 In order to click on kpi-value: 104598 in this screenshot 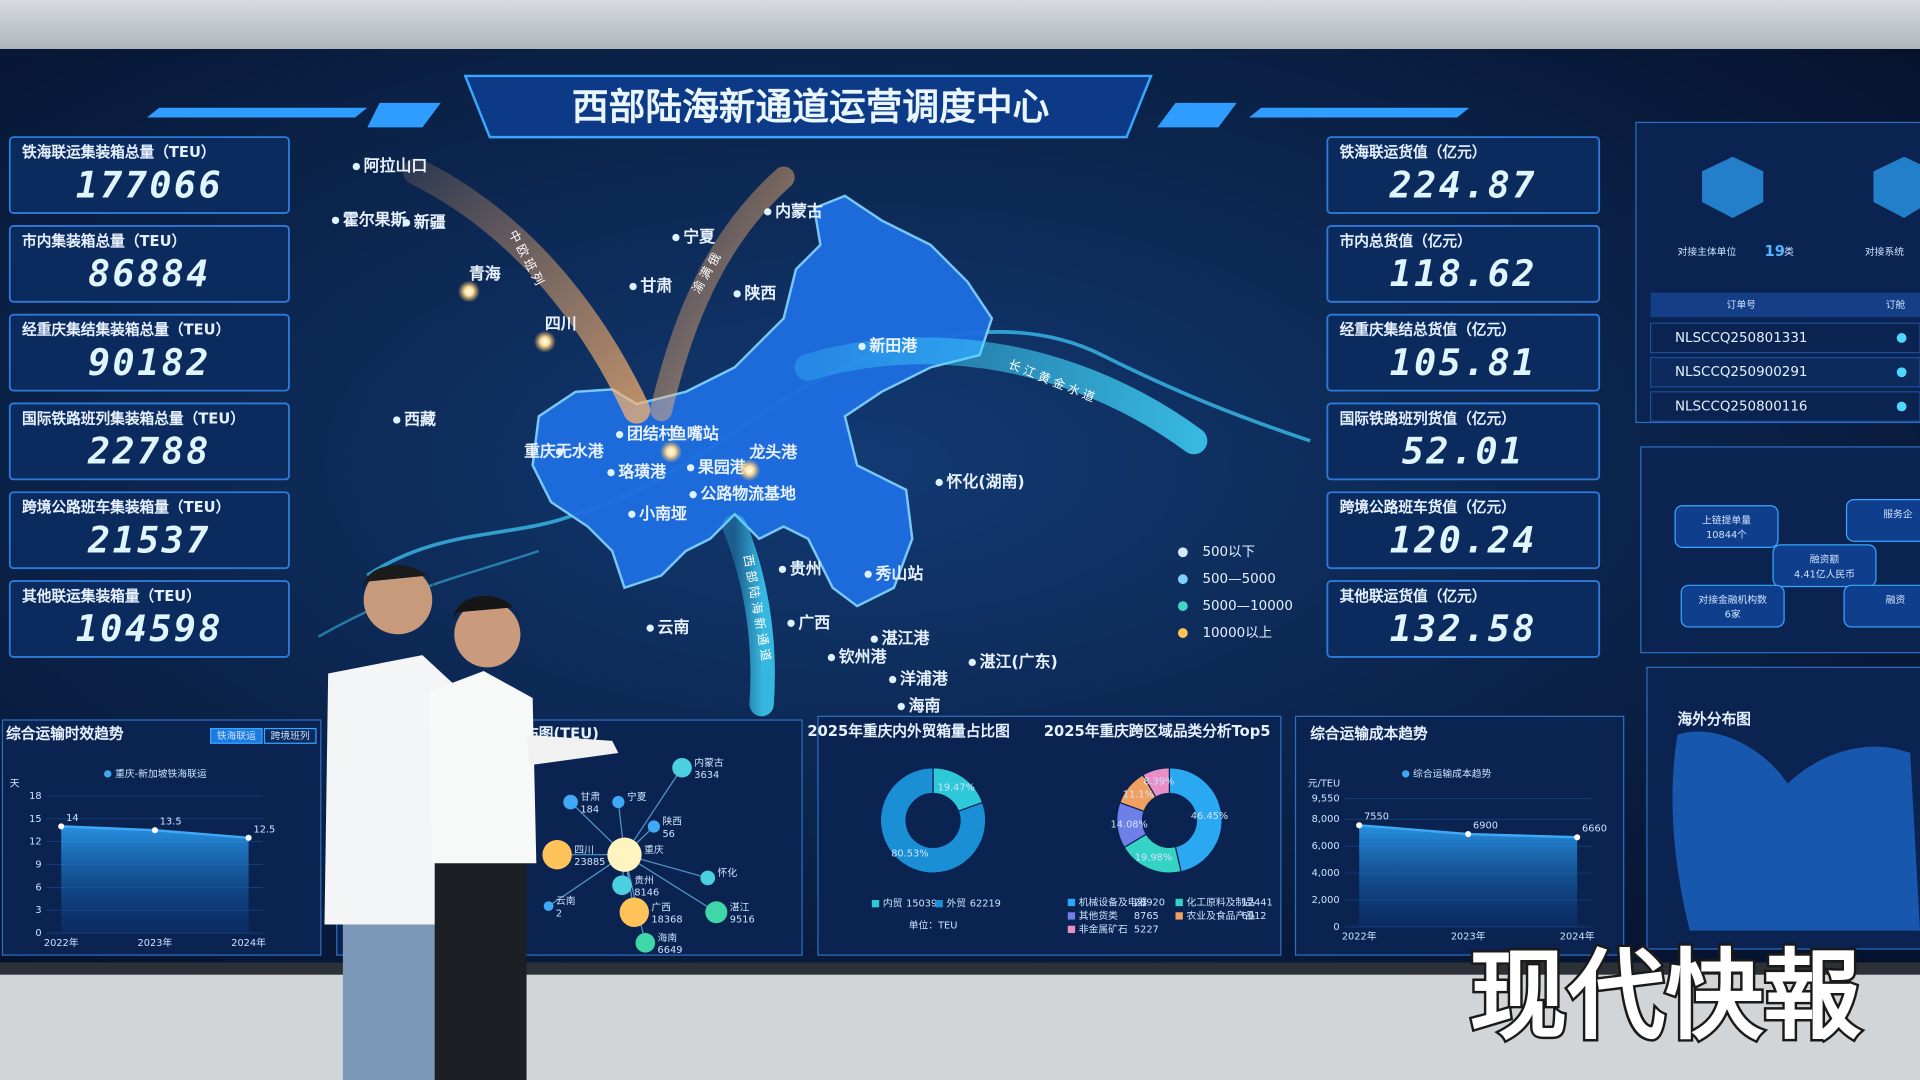, I will do `click(149, 628)`.